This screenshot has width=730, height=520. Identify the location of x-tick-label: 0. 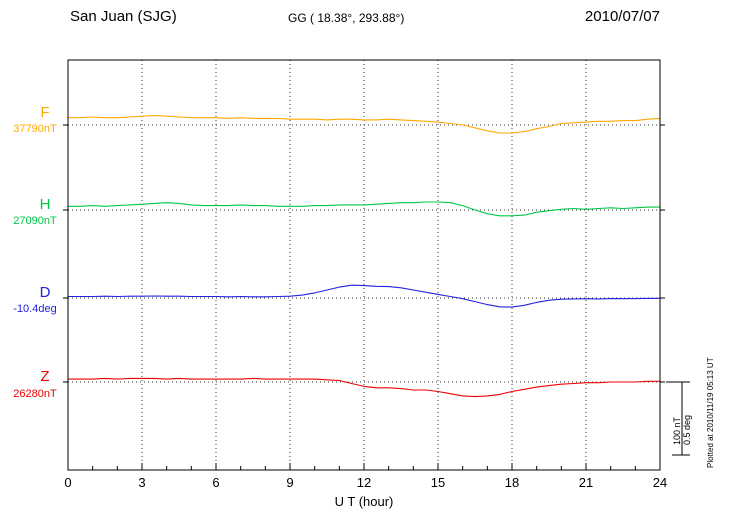
(68, 482).